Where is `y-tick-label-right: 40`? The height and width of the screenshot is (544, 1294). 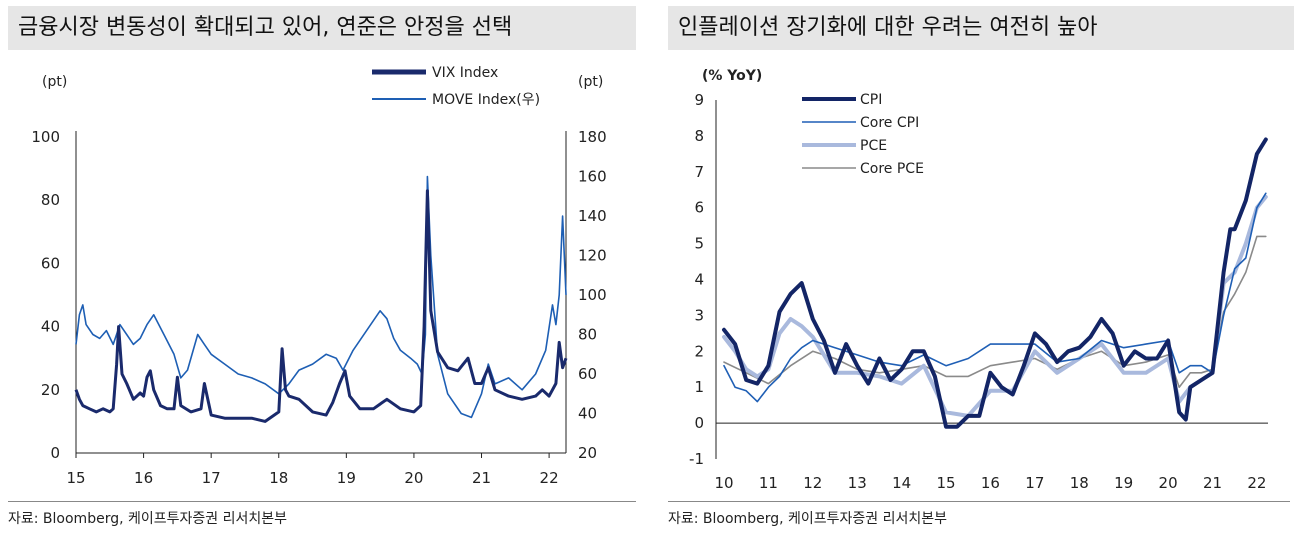 y-tick-label-right: 40 is located at coordinates (587, 414).